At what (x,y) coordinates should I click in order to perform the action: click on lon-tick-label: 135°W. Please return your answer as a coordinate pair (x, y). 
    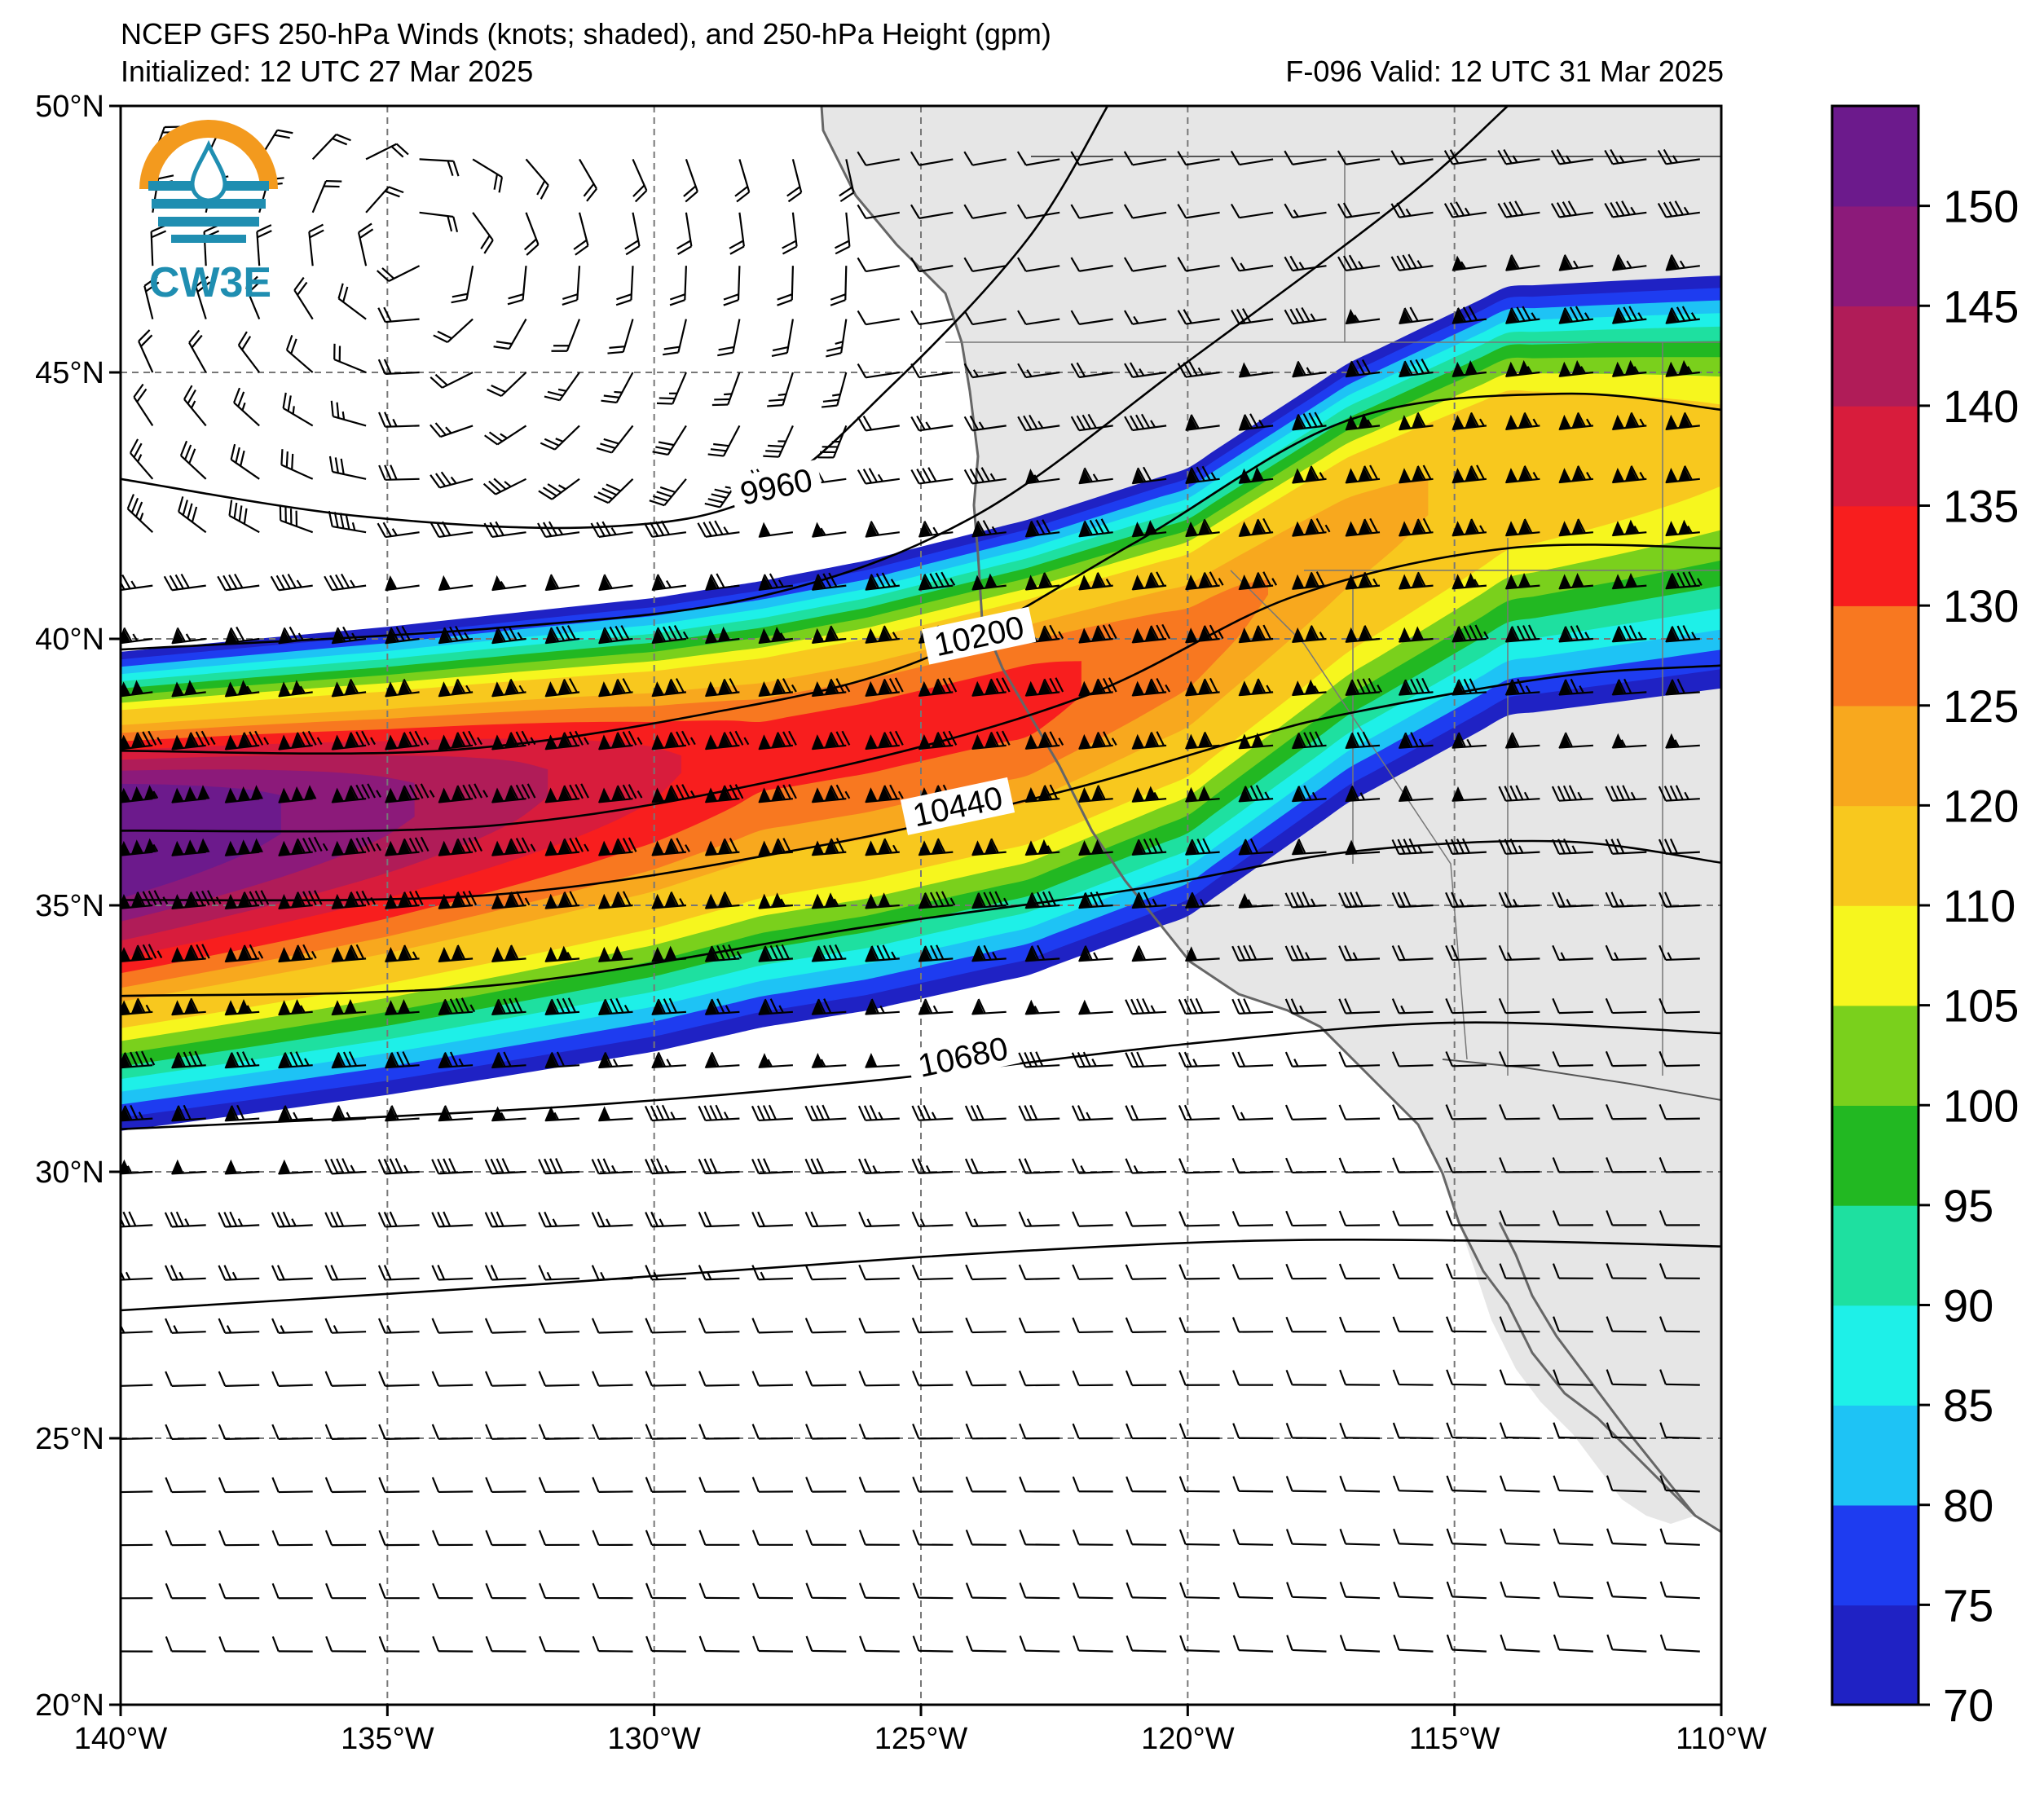
    Looking at the image, I should click on (387, 1739).